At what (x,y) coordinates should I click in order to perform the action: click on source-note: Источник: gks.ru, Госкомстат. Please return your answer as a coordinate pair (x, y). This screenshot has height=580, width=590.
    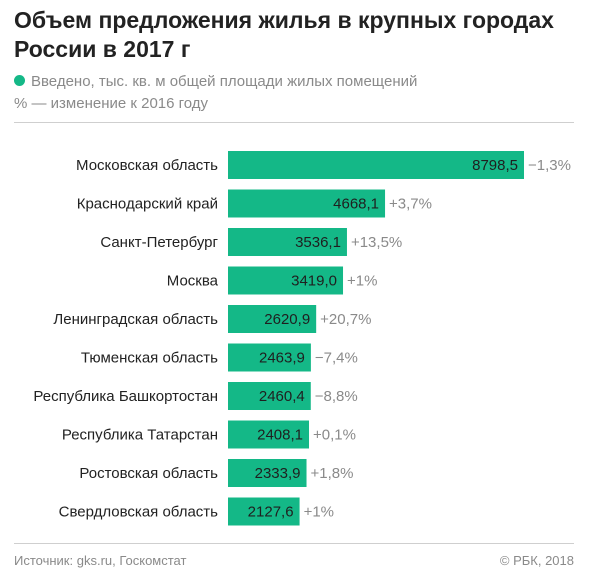
    Looking at the image, I should click on (100, 560).